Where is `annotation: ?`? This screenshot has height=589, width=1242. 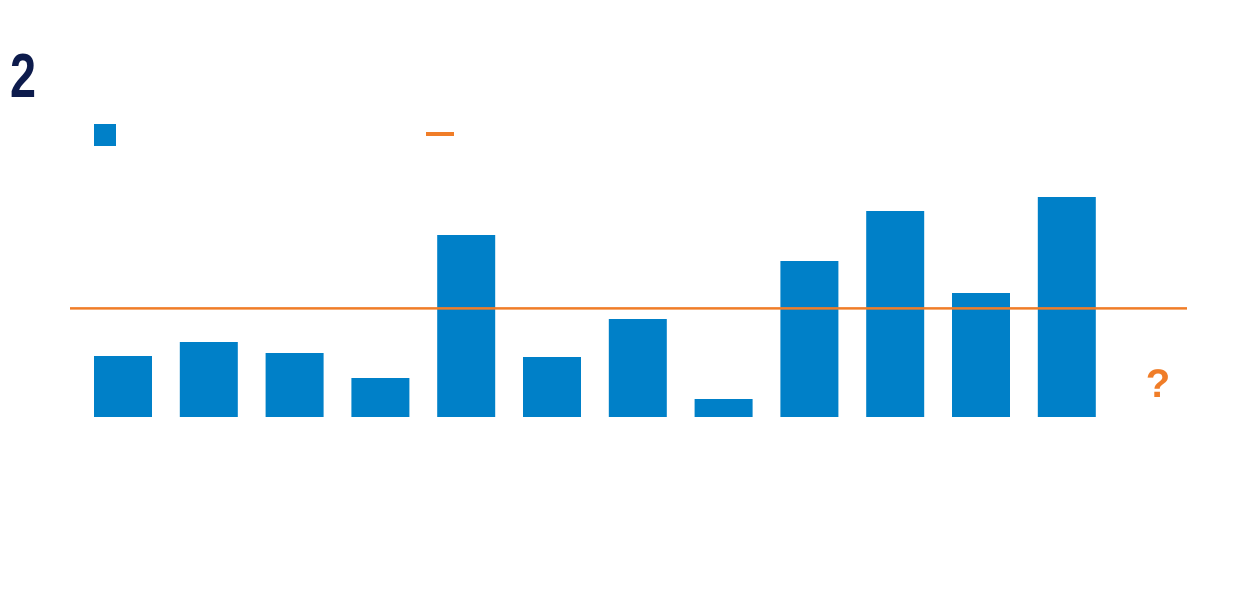
annotation: ? is located at coordinates (1158, 384).